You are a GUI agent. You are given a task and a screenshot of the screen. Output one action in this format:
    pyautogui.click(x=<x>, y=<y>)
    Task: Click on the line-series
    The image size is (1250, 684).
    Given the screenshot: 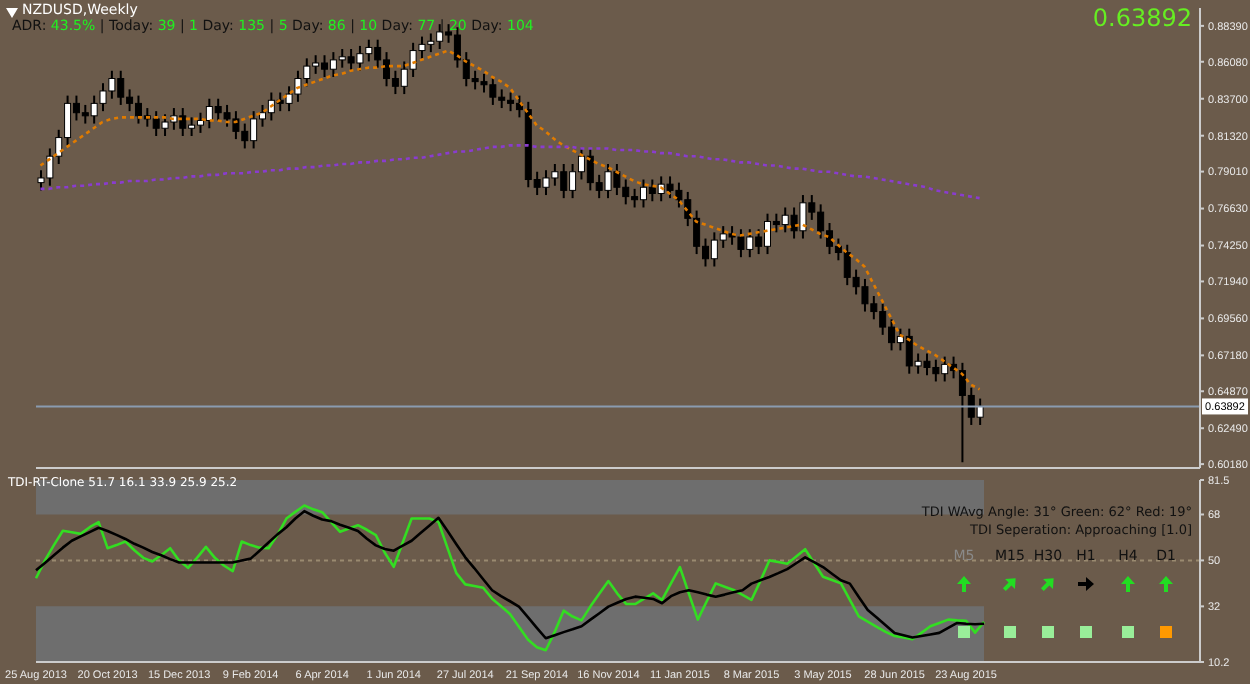 What is the action you would take?
    pyautogui.click(x=510, y=172)
    